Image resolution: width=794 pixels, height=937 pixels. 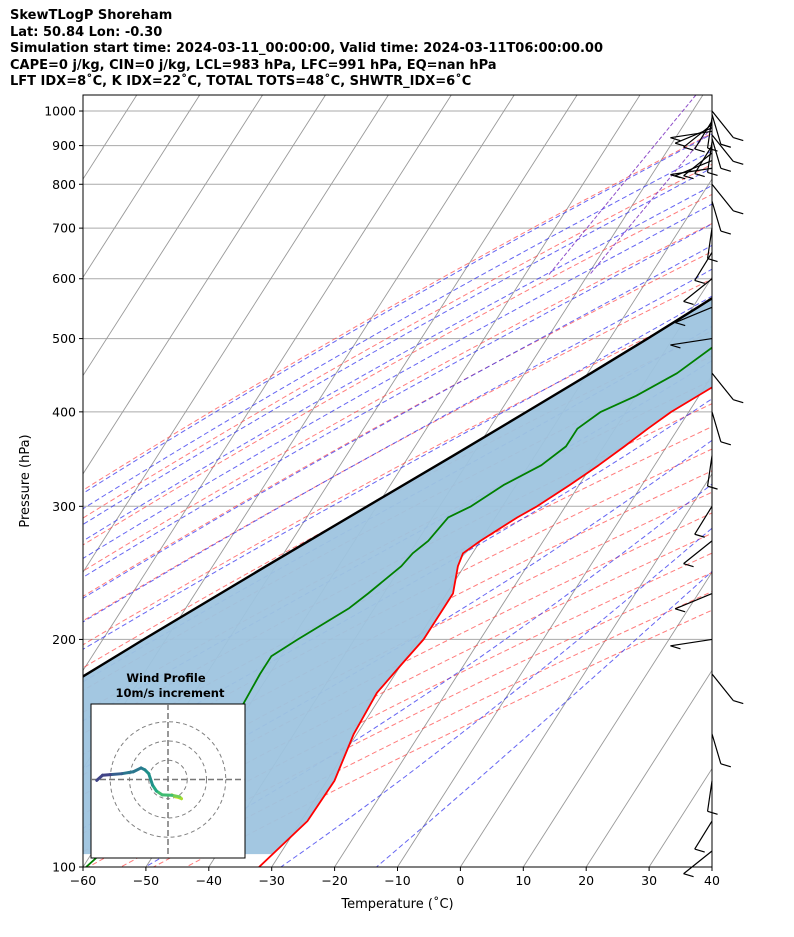 I want to click on x-tick-label: −30, so click(x=272, y=880).